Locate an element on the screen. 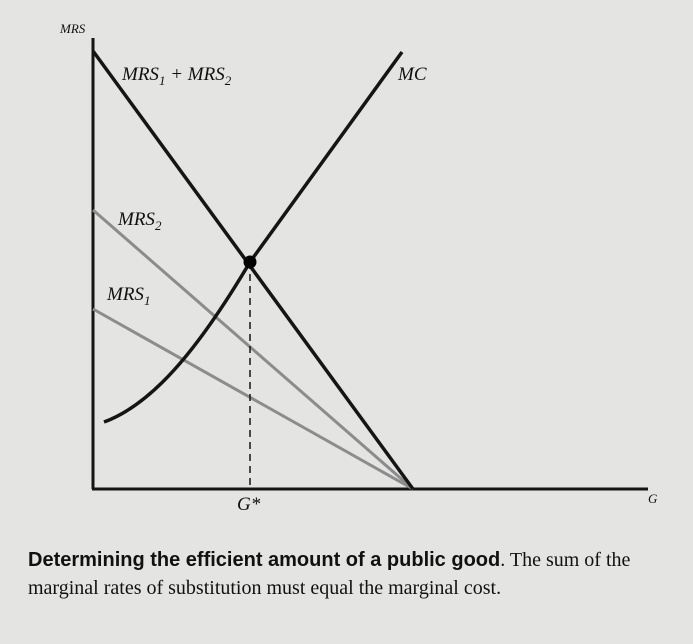 This screenshot has height=644, width=693. mc-label: MC is located at coordinates (412, 74).